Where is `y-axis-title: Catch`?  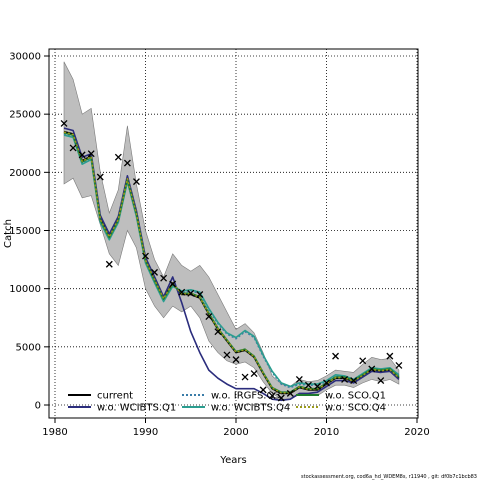 y-axis-title: Catch is located at coordinates (8, 233).